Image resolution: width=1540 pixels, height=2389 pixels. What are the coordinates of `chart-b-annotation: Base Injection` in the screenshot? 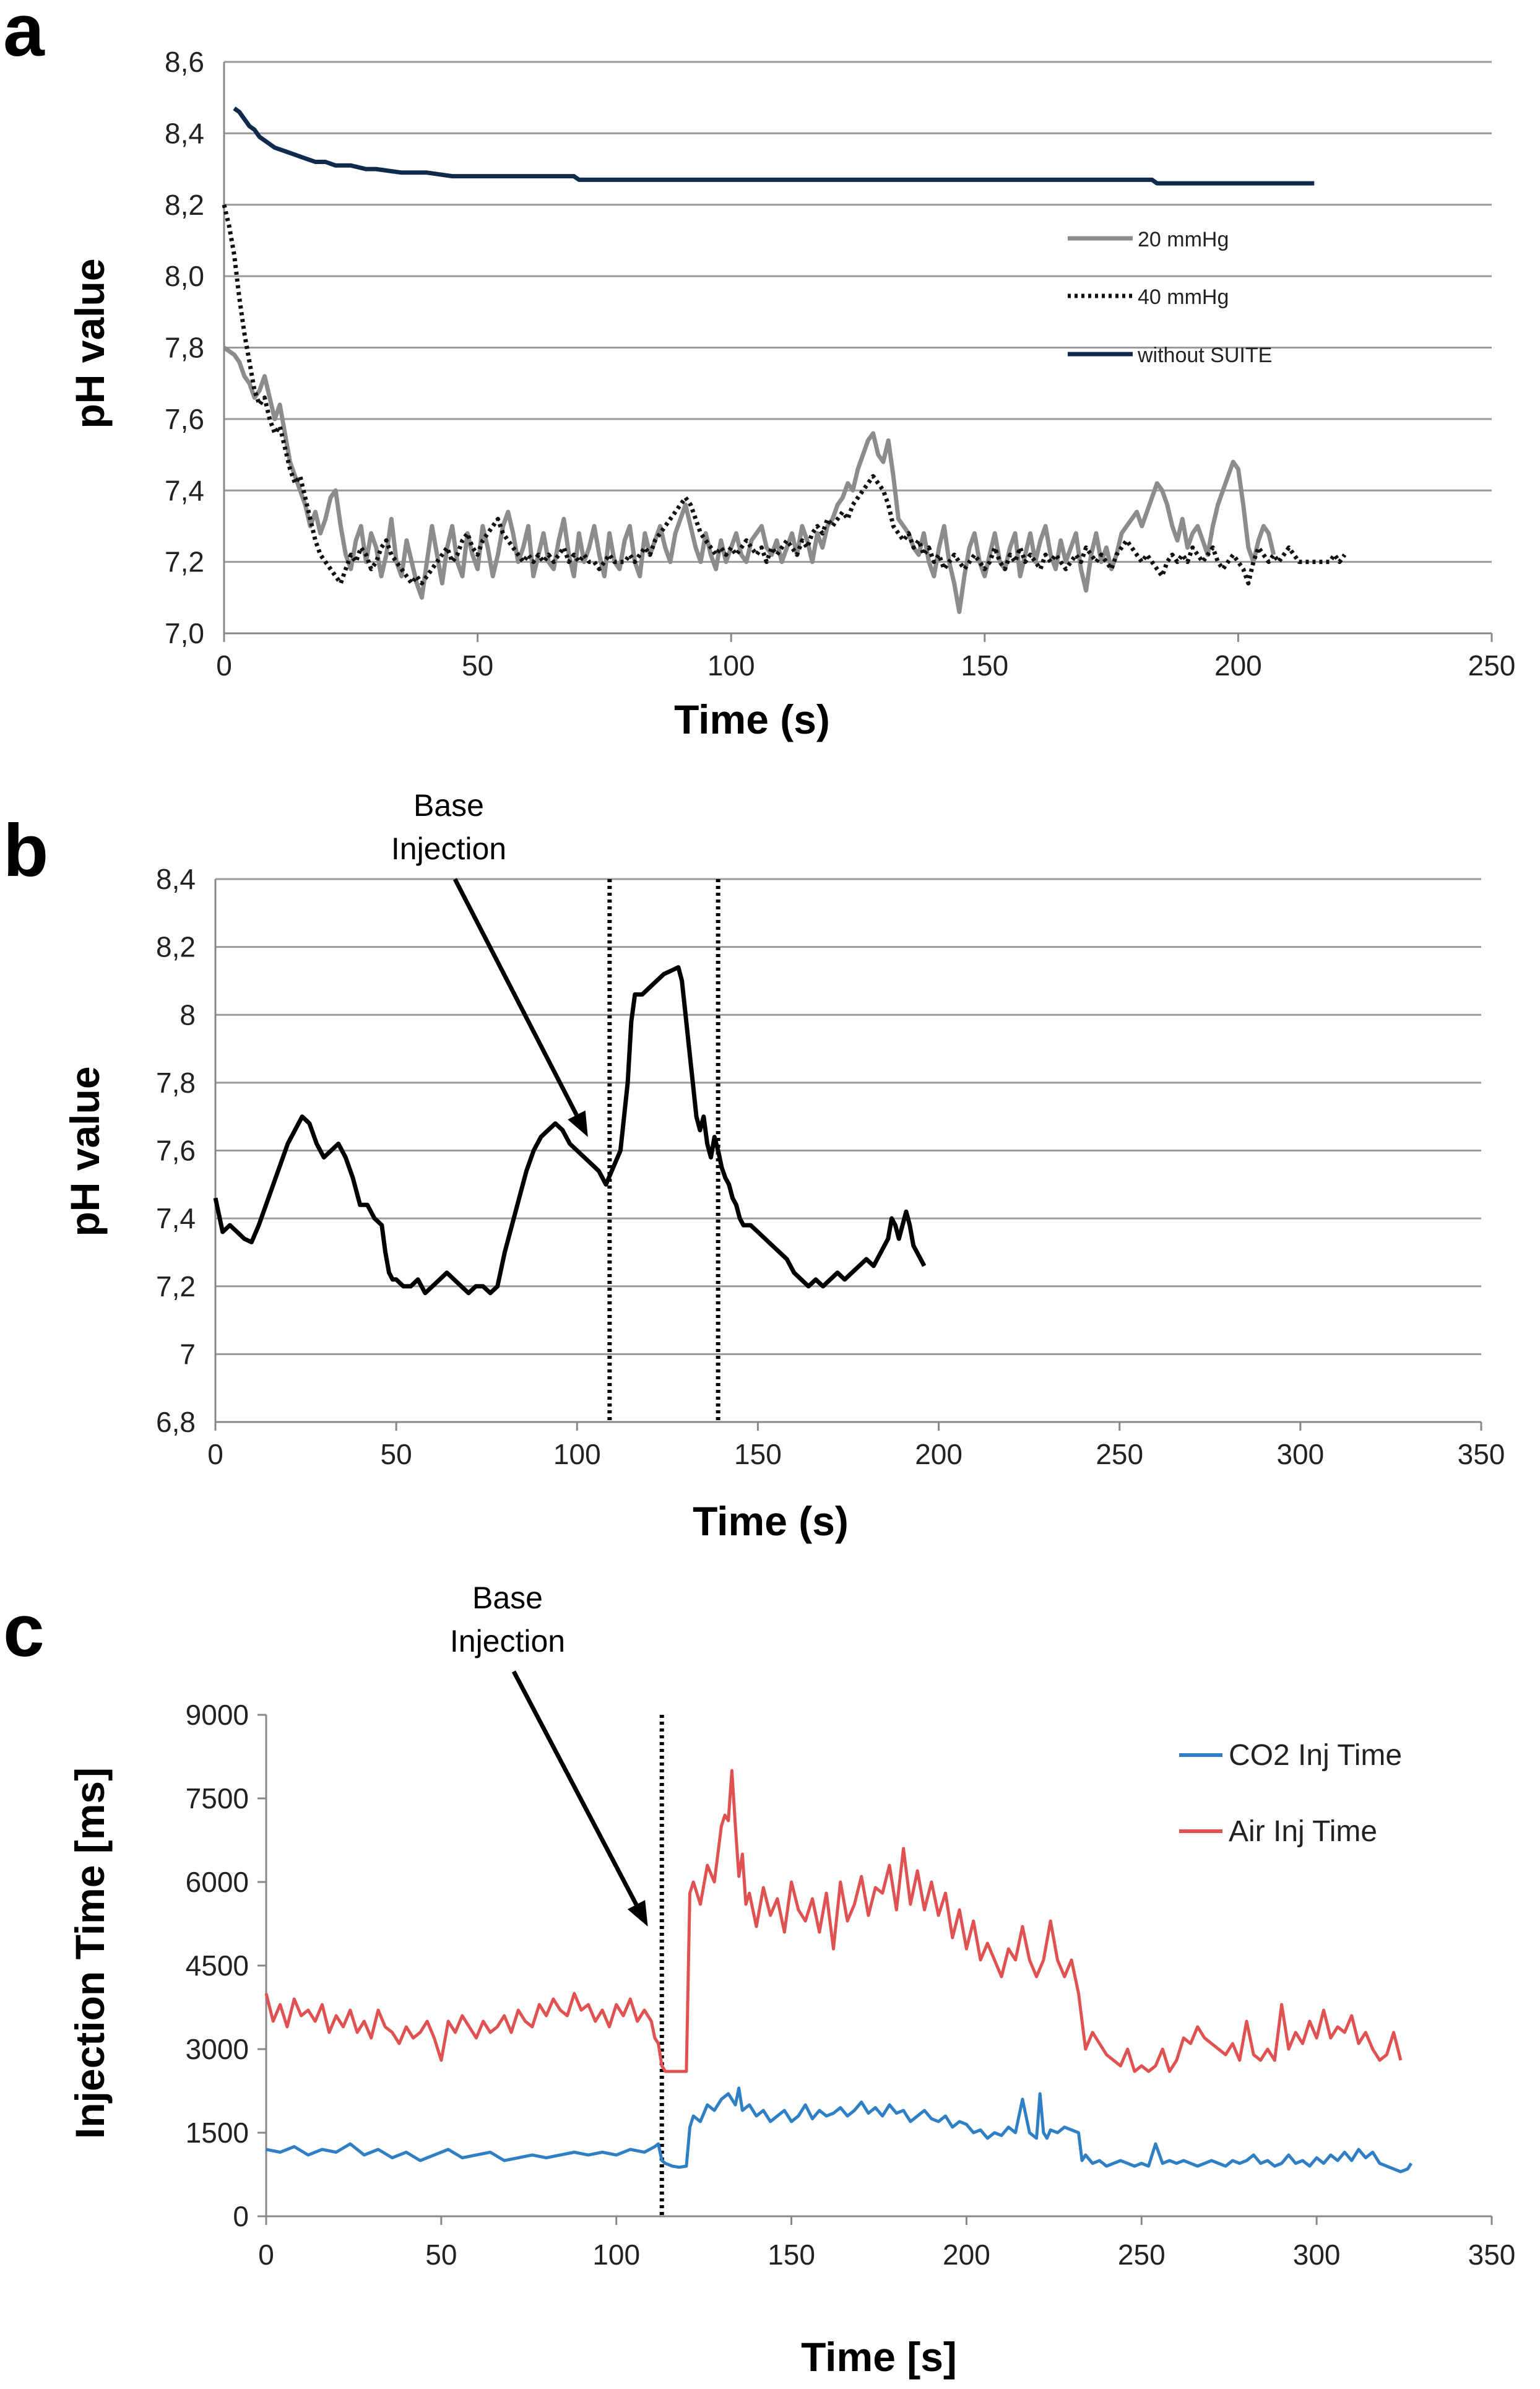 It's located at (489, 962).